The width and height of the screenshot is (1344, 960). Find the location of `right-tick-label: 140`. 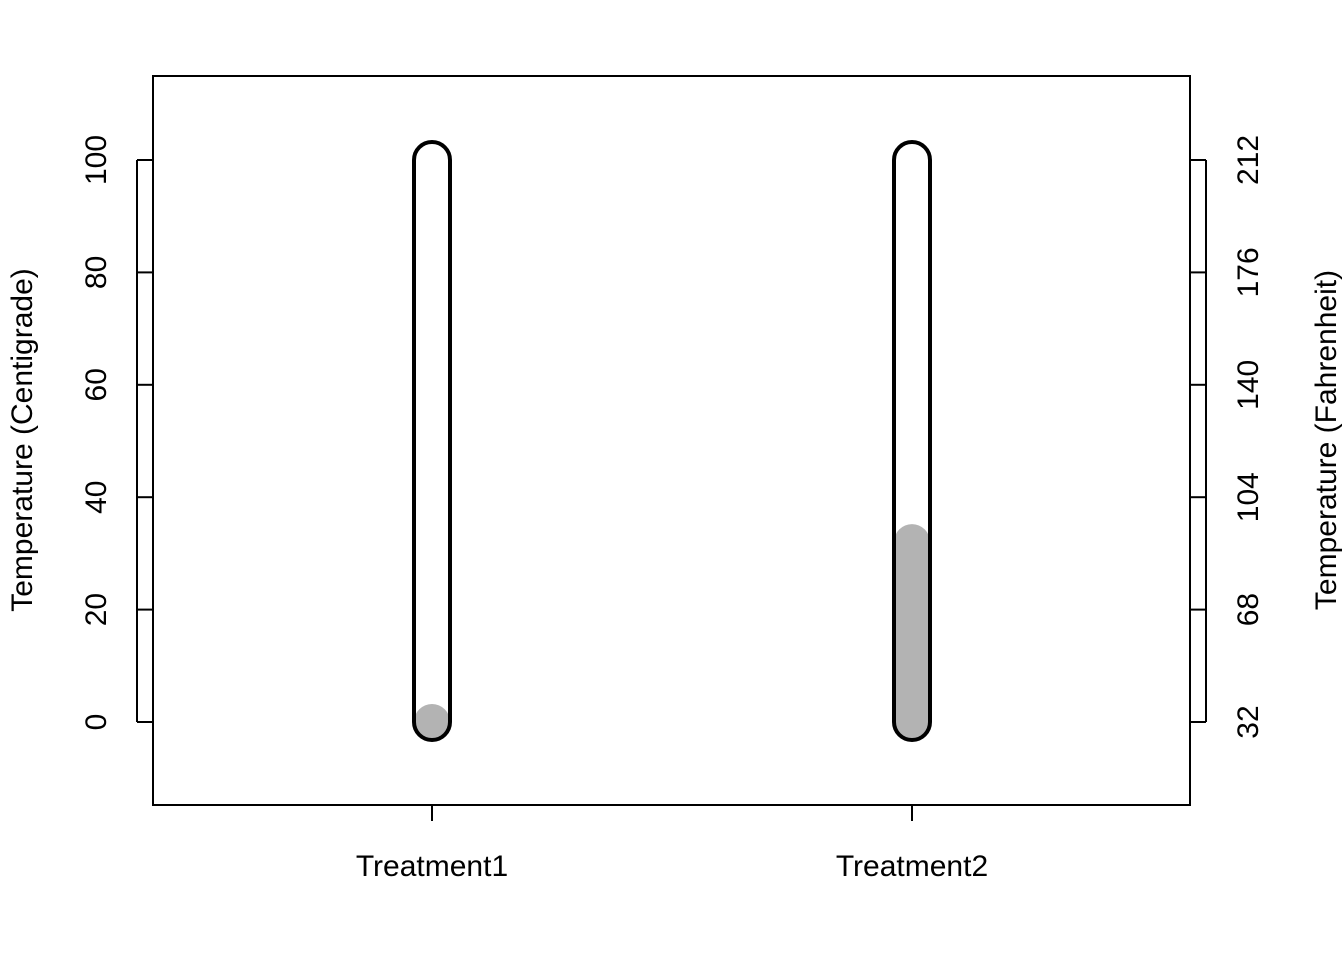

right-tick-label: 140 is located at coordinates (1248, 385).